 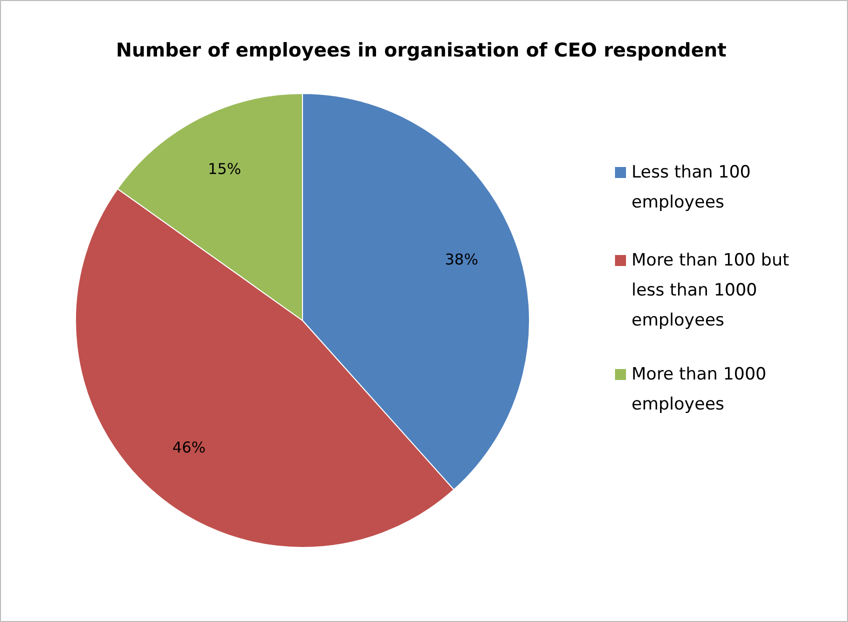 What do you see at coordinates (461, 259) in the screenshot?
I see `data-label: 38%` at bounding box center [461, 259].